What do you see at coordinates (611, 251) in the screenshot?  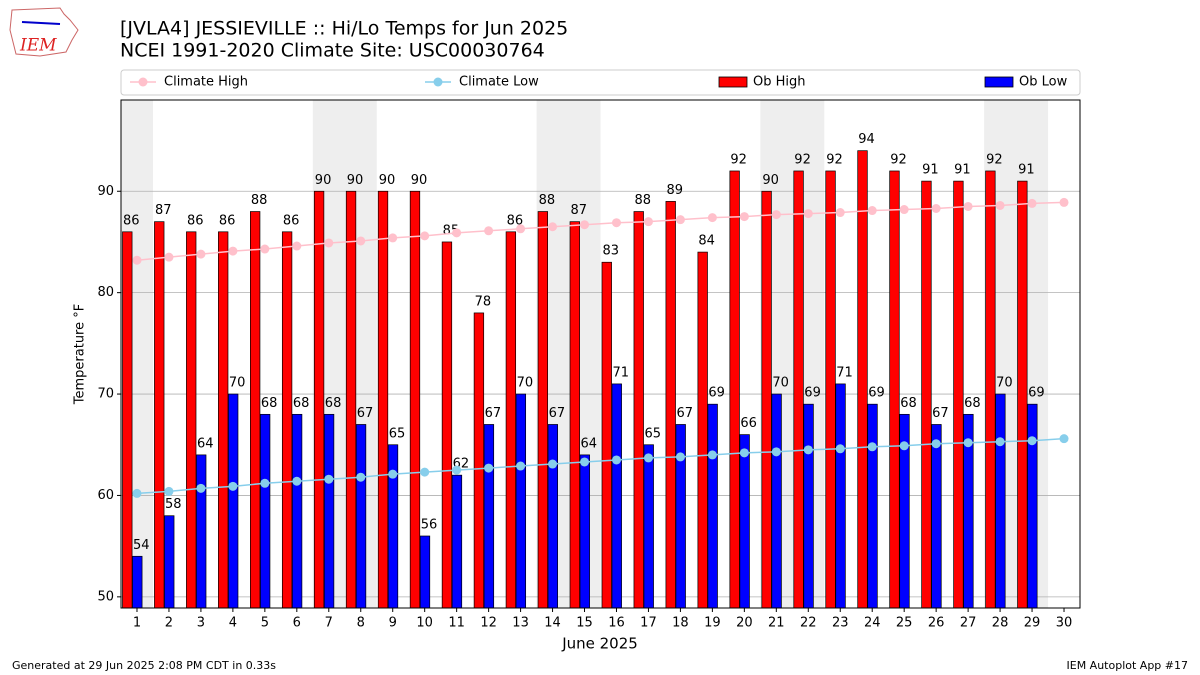 I see `data-label: 83` at bounding box center [611, 251].